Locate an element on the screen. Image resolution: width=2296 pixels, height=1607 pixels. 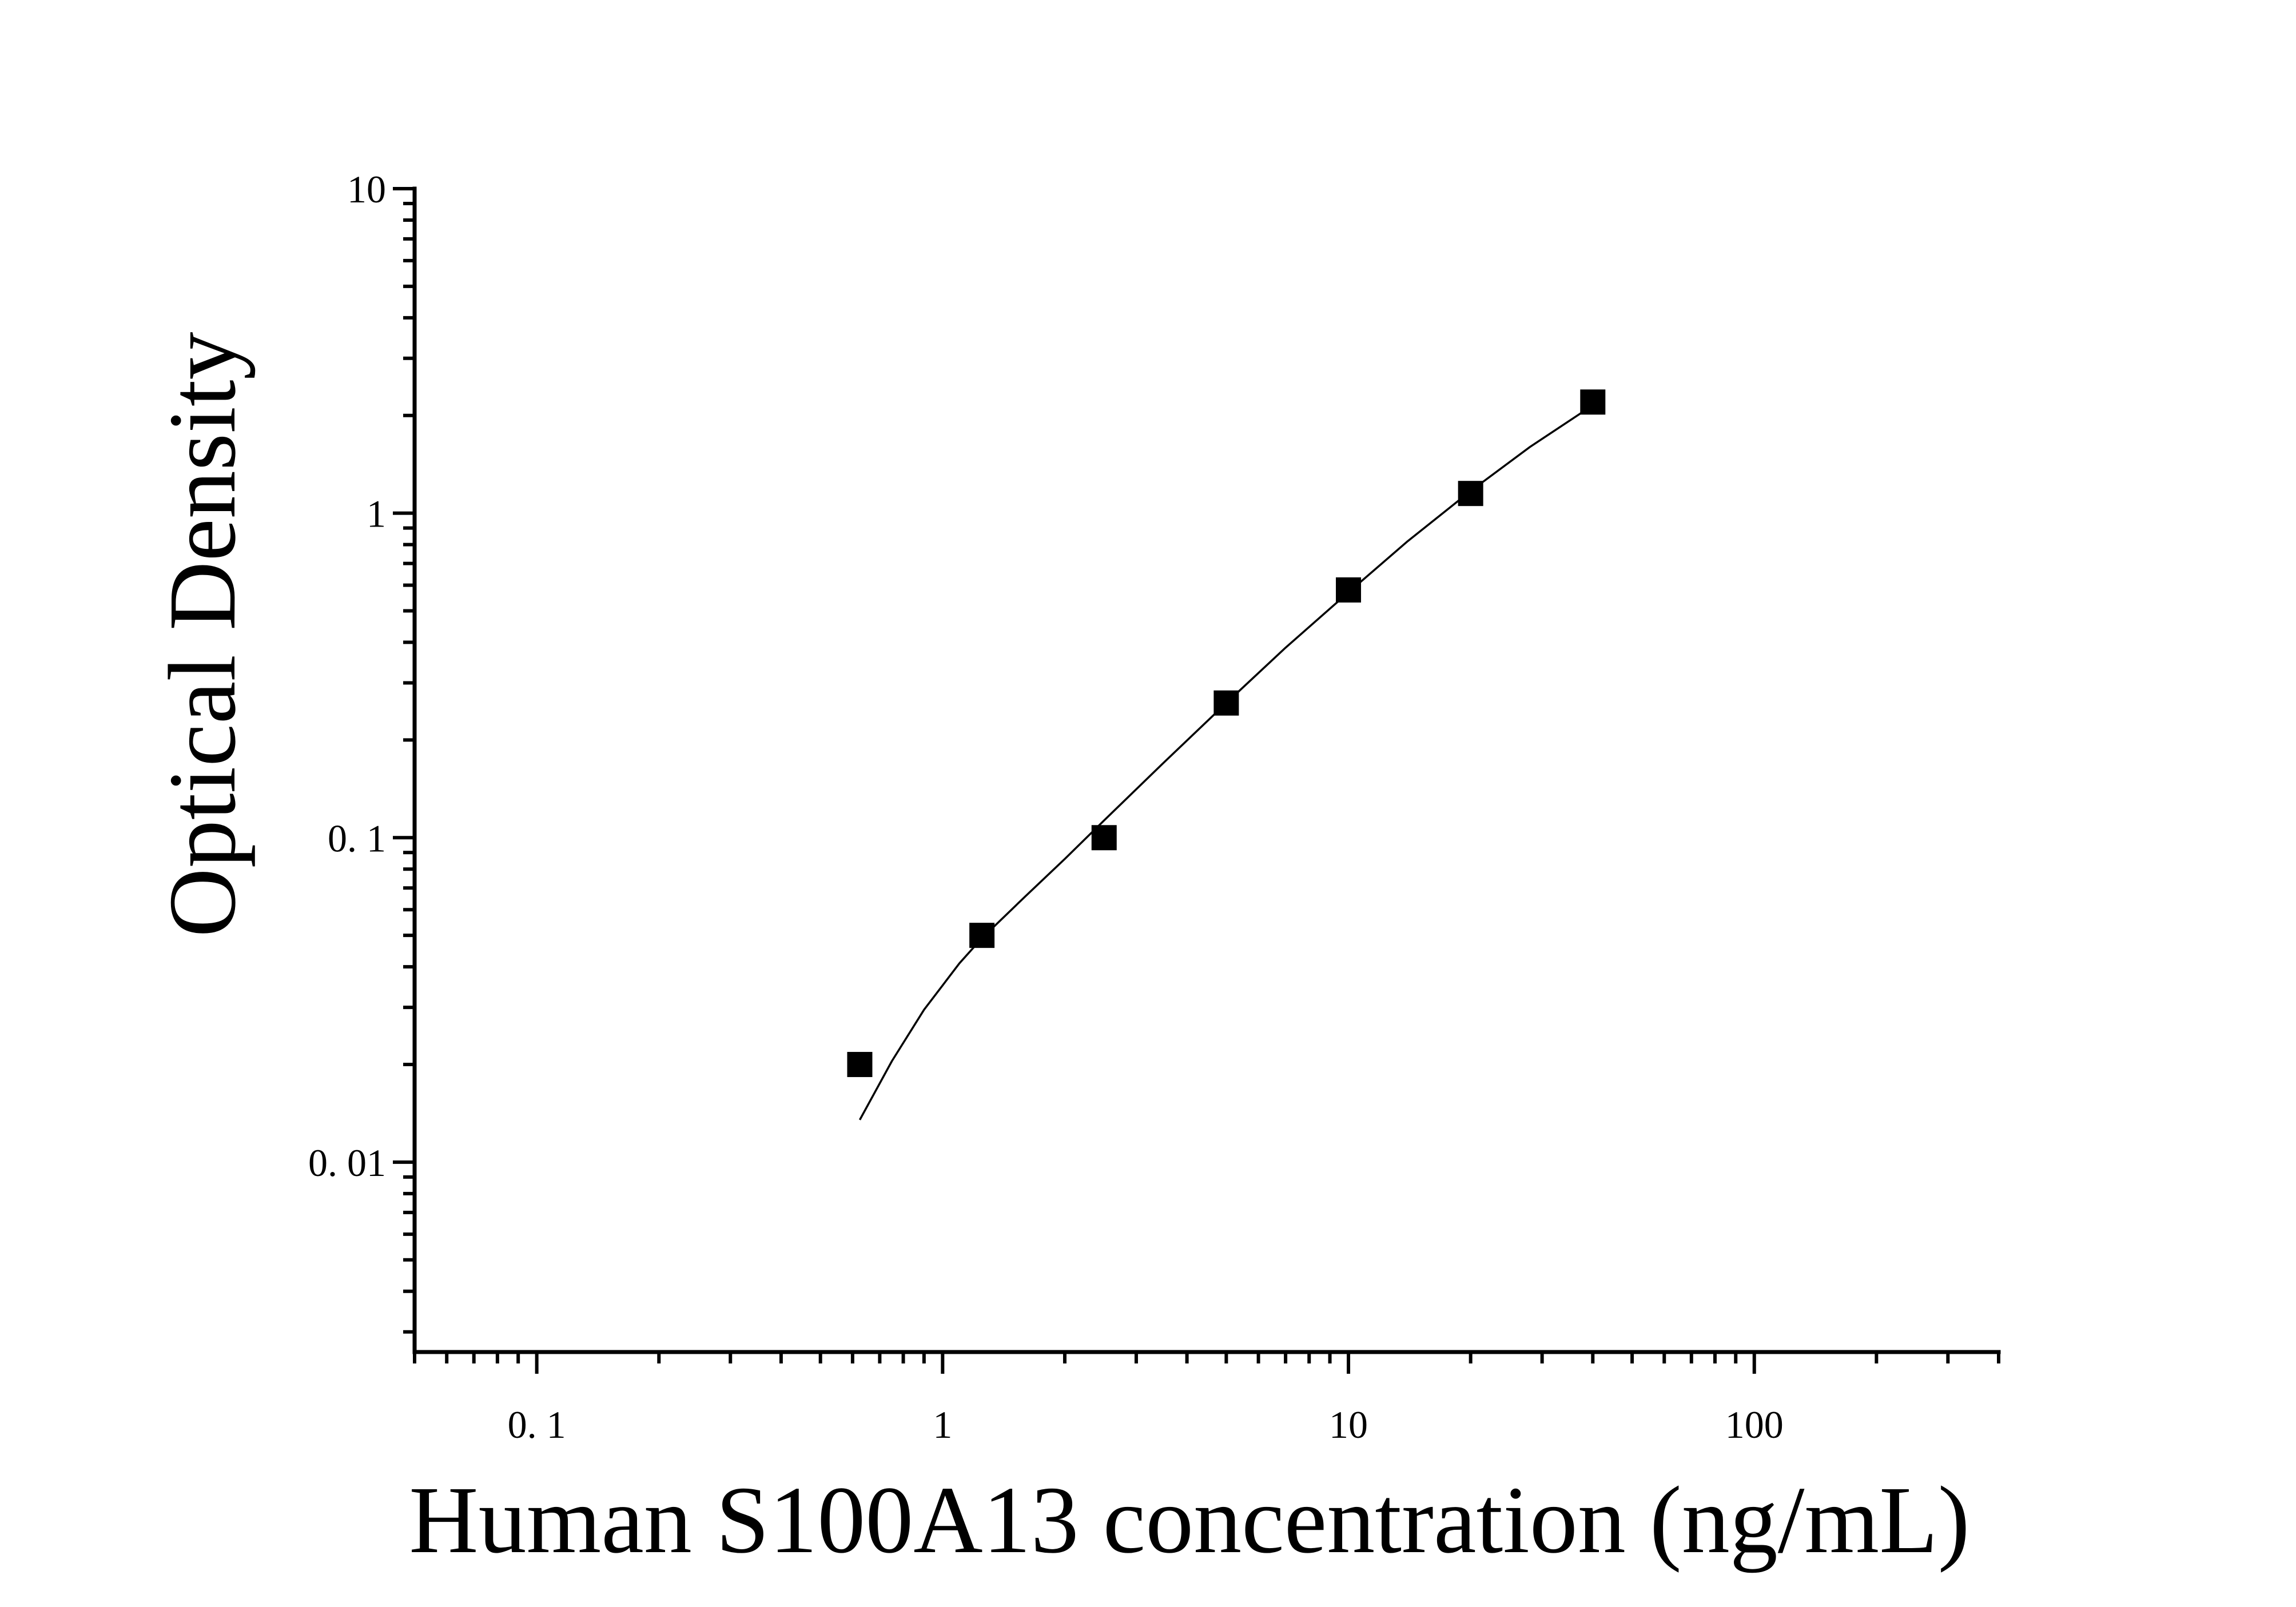
x-tick-label: 10 is located at coordinates (1348, 1424).